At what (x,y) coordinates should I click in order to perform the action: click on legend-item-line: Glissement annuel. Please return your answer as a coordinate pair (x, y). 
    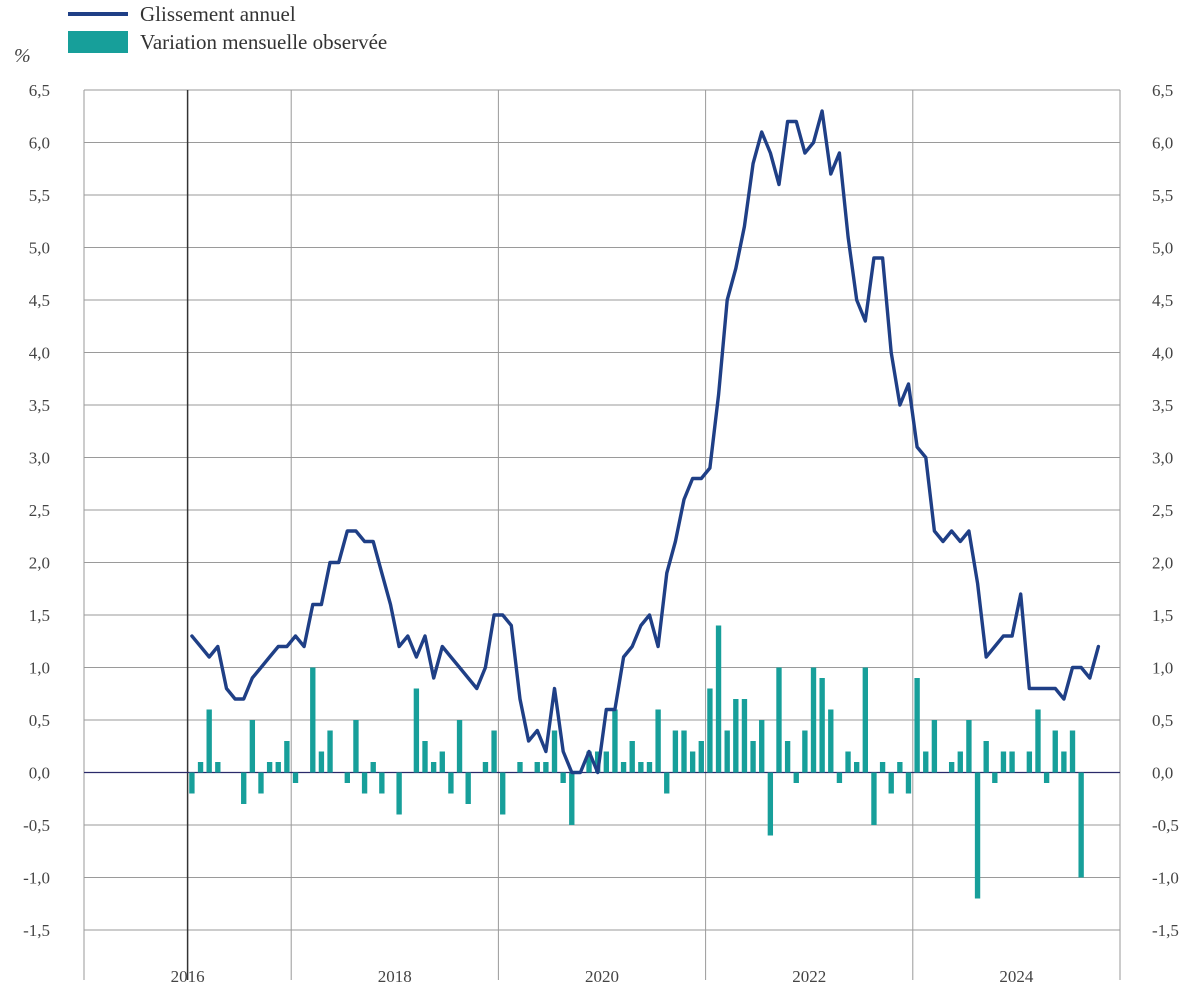
    Looking at the image, I should click on (227, 14).